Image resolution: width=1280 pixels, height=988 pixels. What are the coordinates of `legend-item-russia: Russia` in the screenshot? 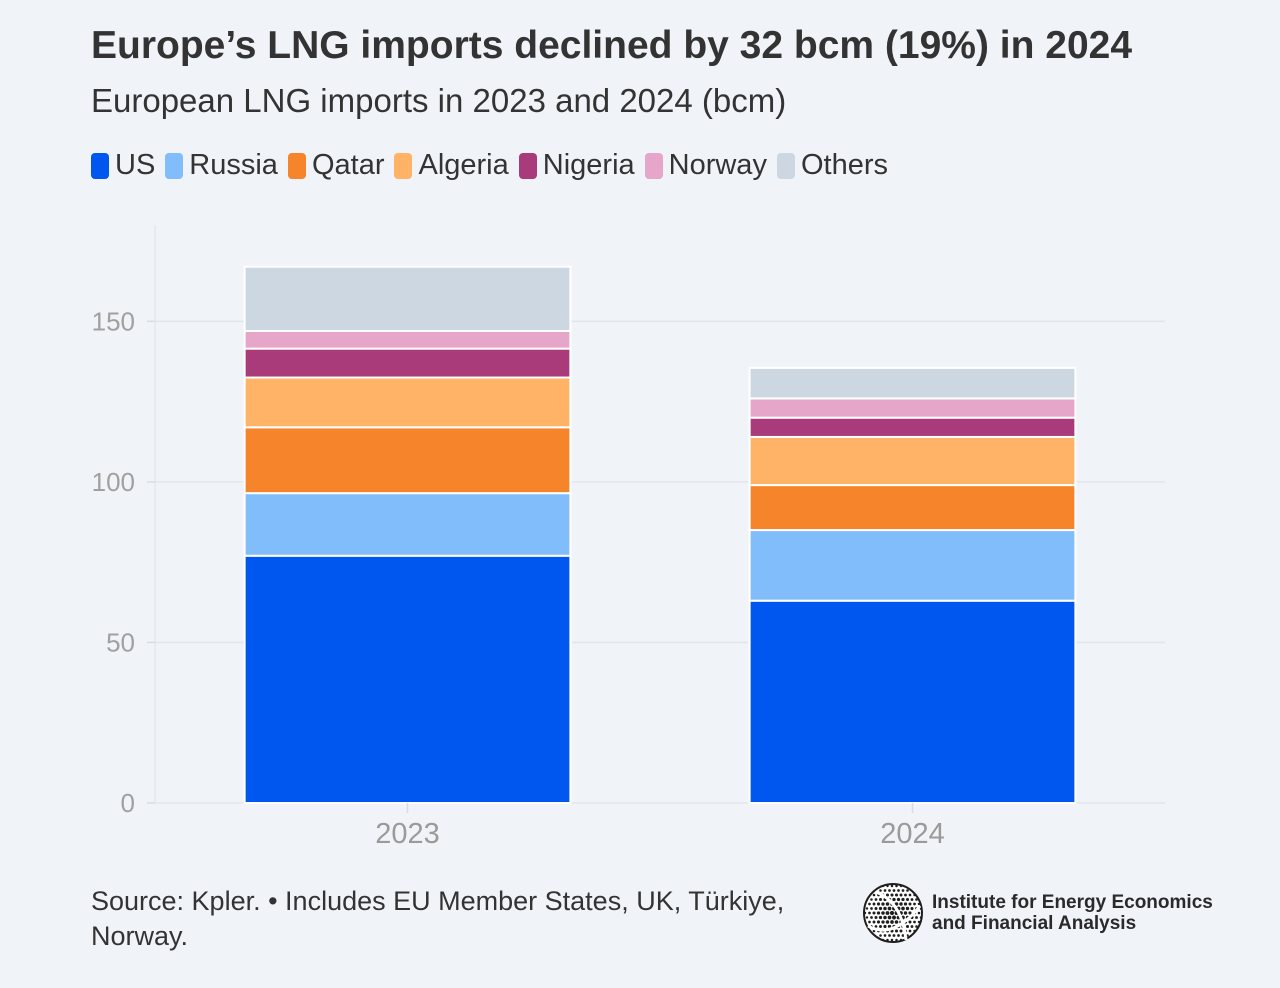 It's located at (221, 165).